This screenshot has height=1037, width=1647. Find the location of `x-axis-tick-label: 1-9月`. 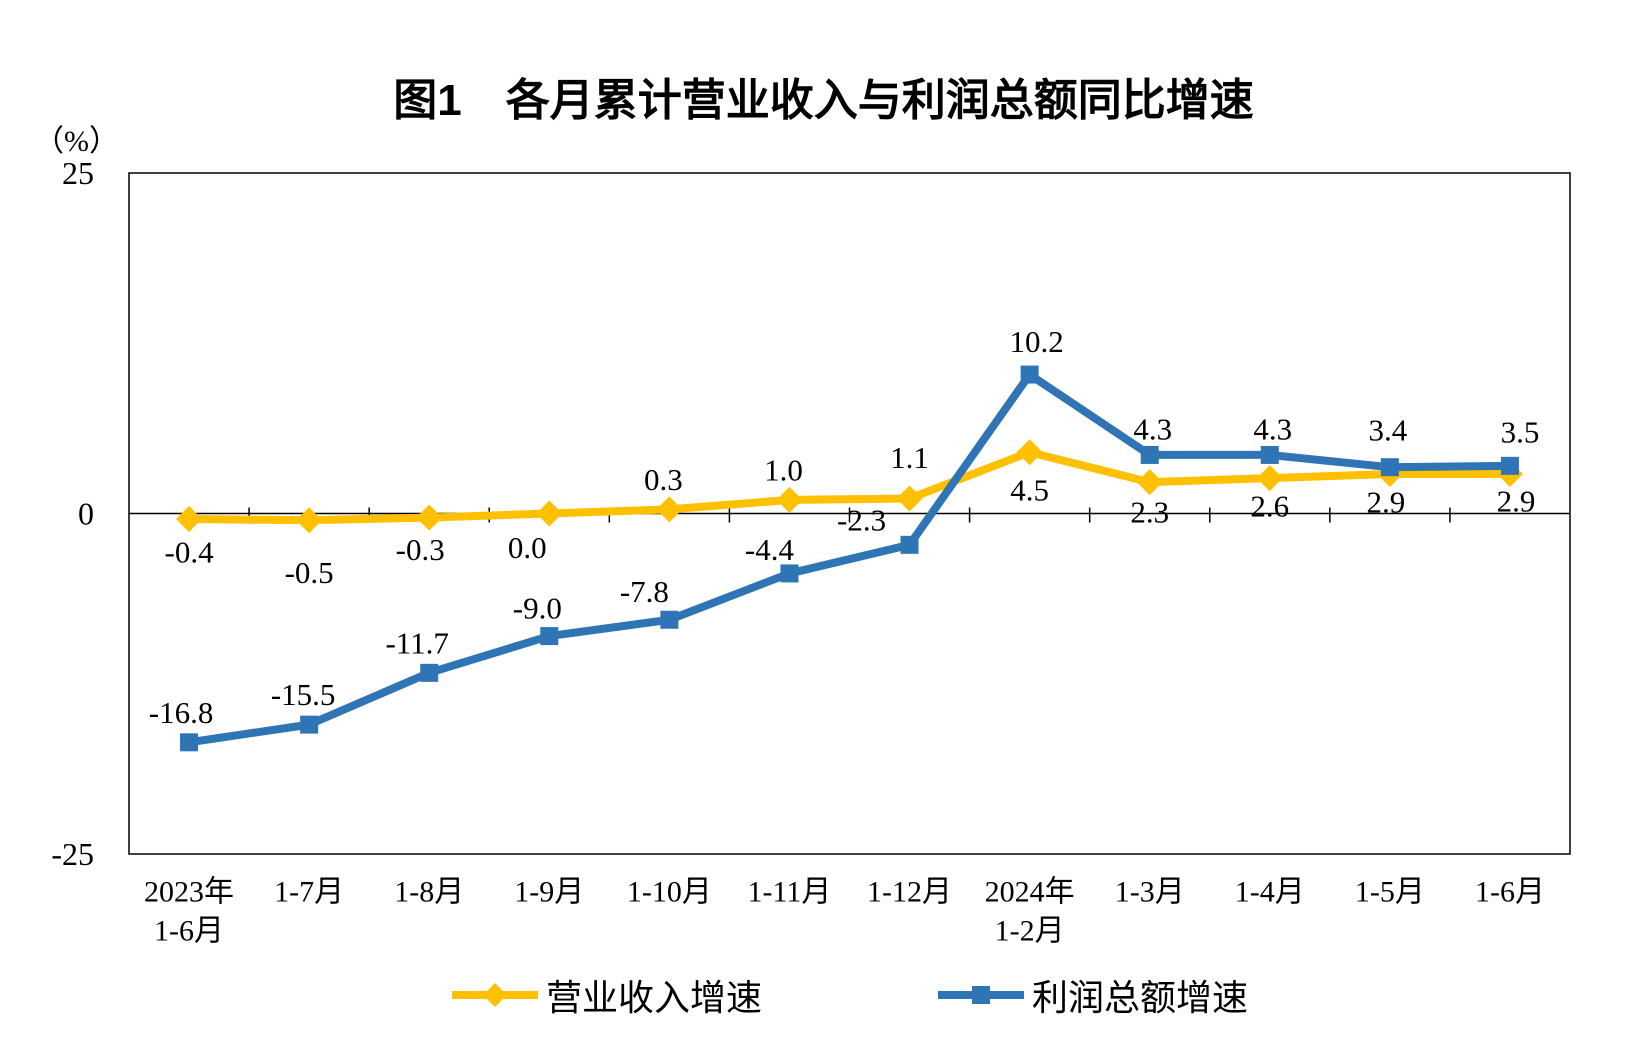

x-axis-tick-label: 1-9月 is located at coordinates (549, 892).